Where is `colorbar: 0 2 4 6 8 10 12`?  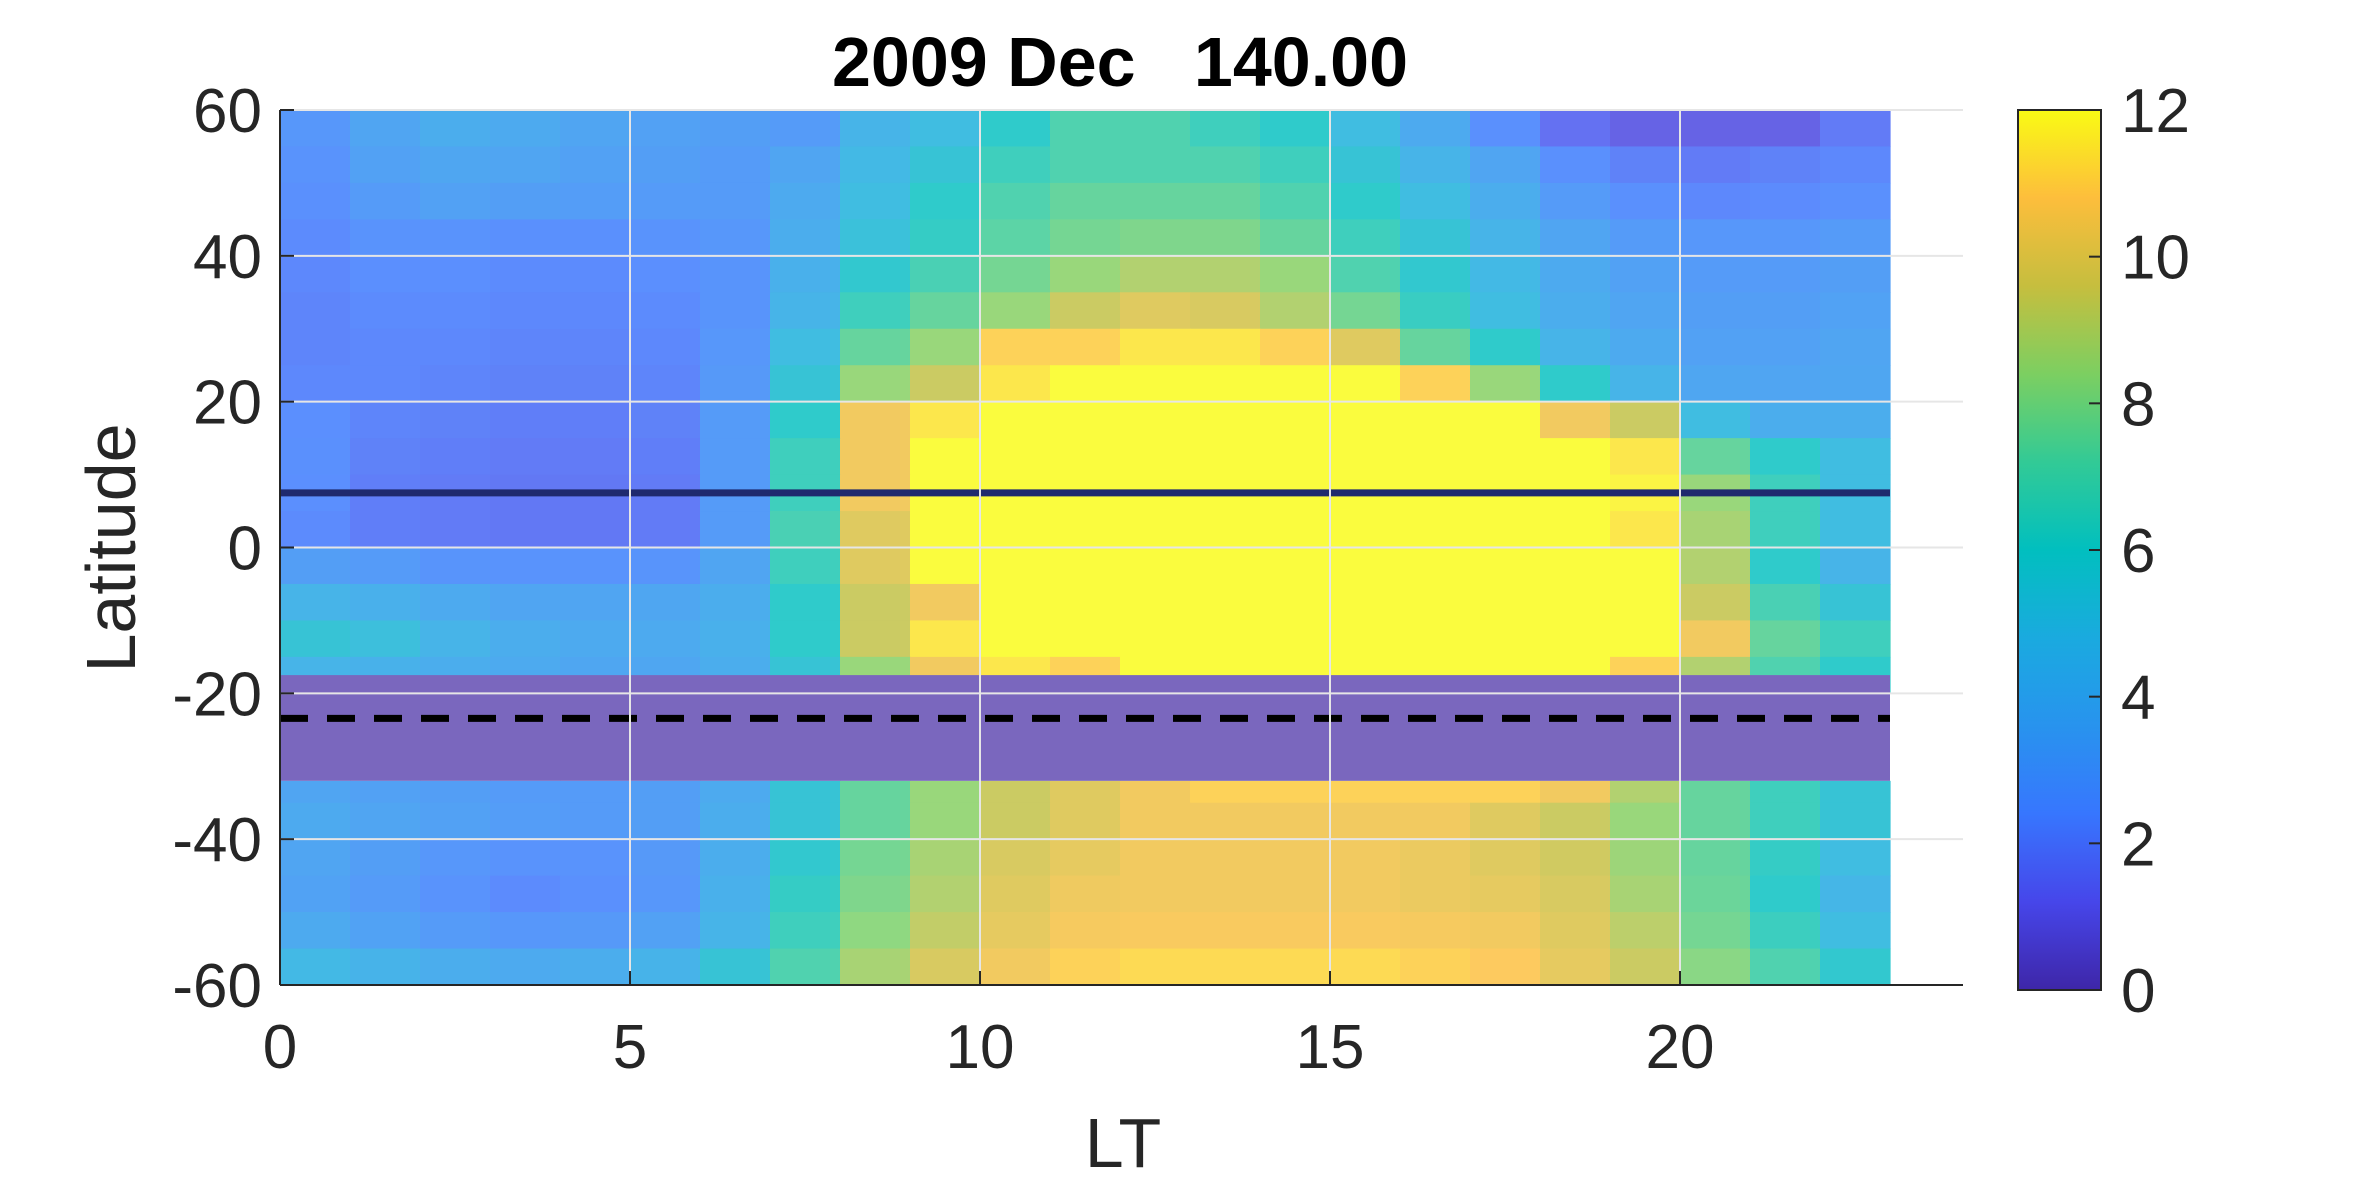
colorbar: 0 2 4 6 8 10 12 is located at coordinates (2103, 551).